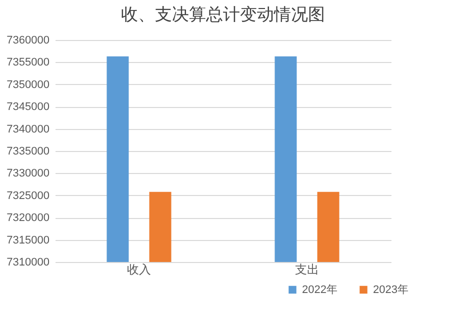 The image size is (472, 314). Describe the element at coordinates (28, 152) in the screenshot. I see `y-tick-label: 7335000` at that location.